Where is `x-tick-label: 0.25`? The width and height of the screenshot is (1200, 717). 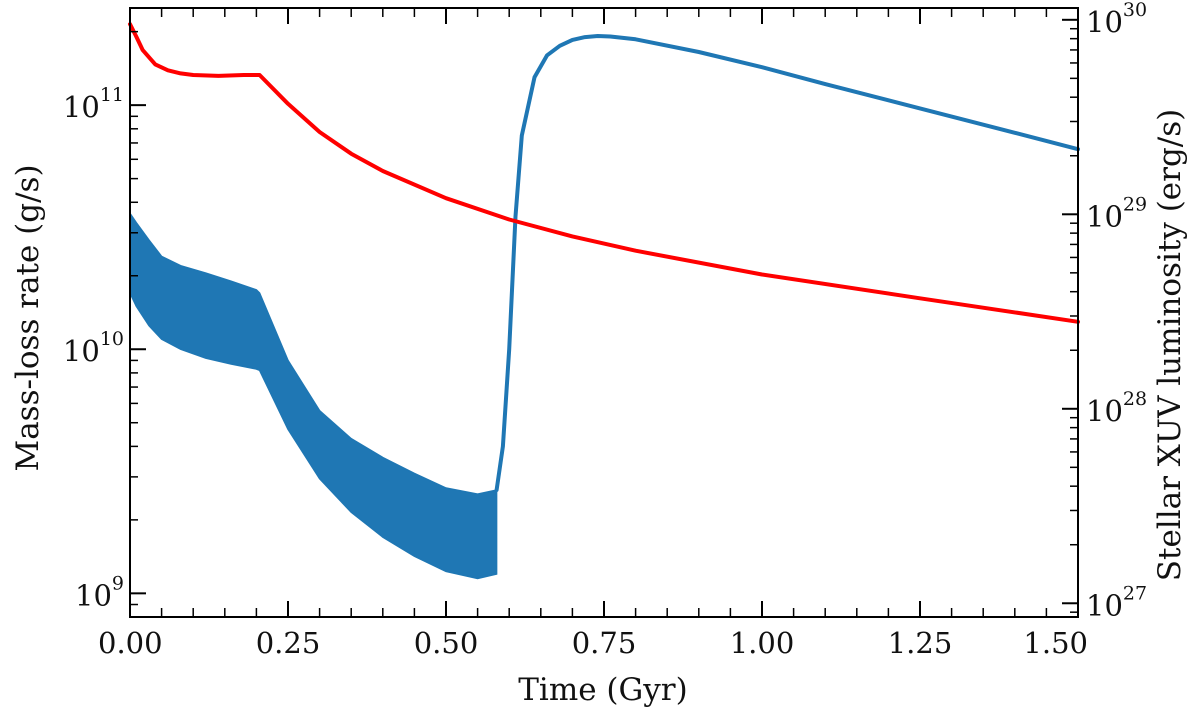 x-tick-label: 0.25 is located at coordinates (288, 643).